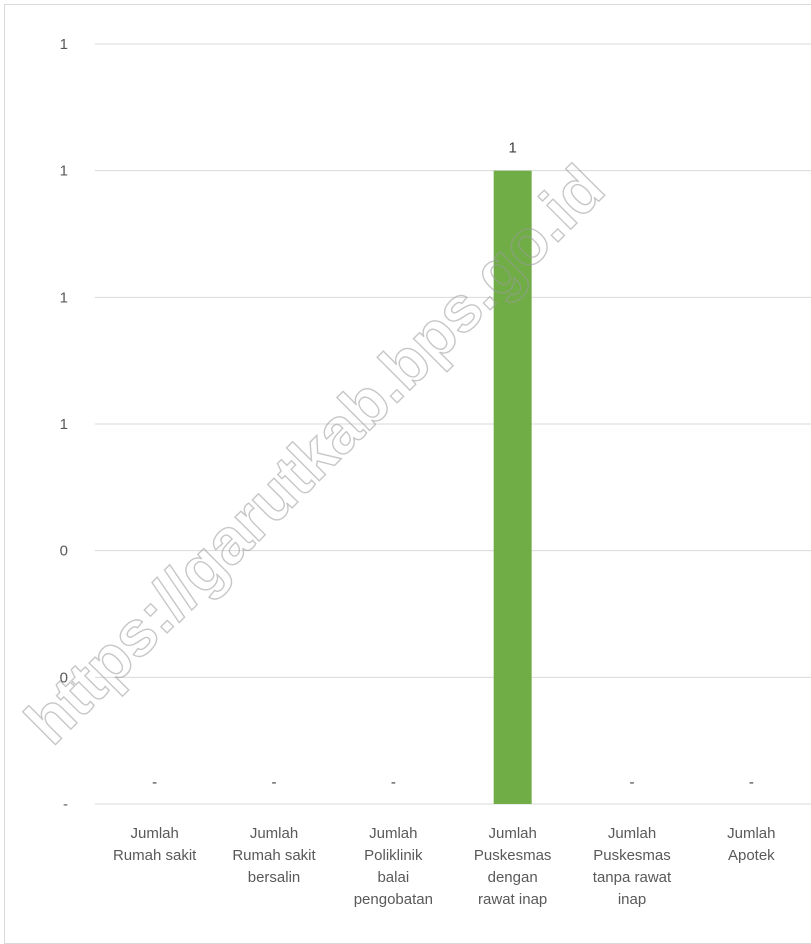 The image size is (811, 944). I want to click on x-category-label: bersalin, so click(274, 877).